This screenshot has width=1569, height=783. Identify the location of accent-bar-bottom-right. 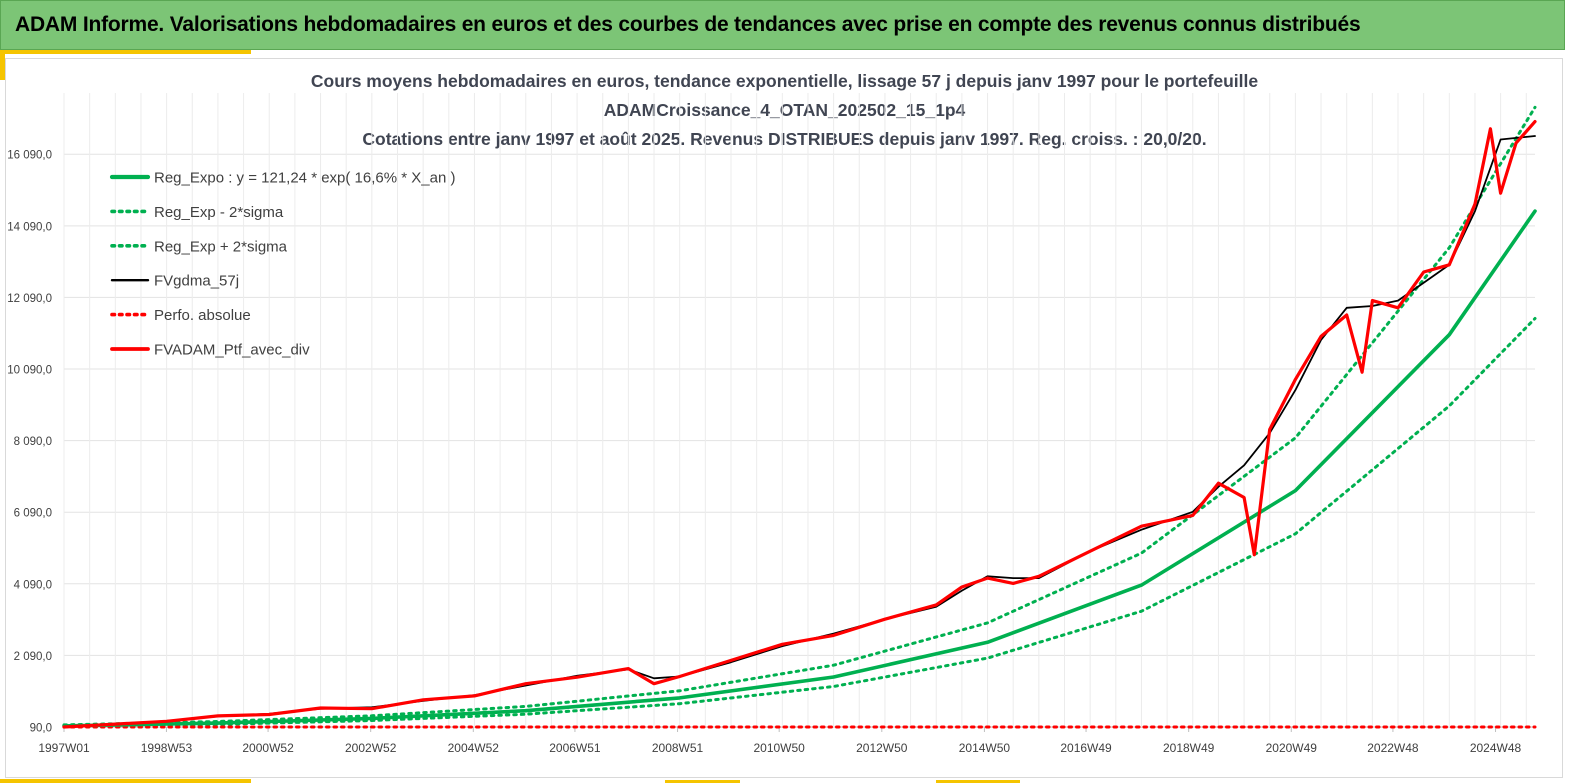
(978, 781).